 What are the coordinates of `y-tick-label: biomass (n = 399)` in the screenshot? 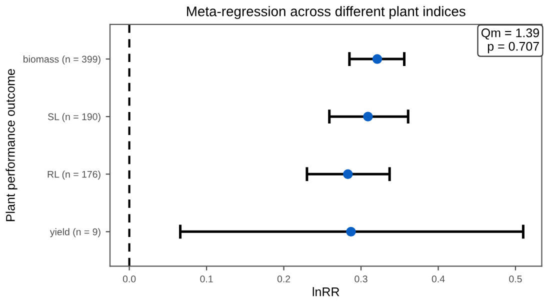 It's located at (62, 60).